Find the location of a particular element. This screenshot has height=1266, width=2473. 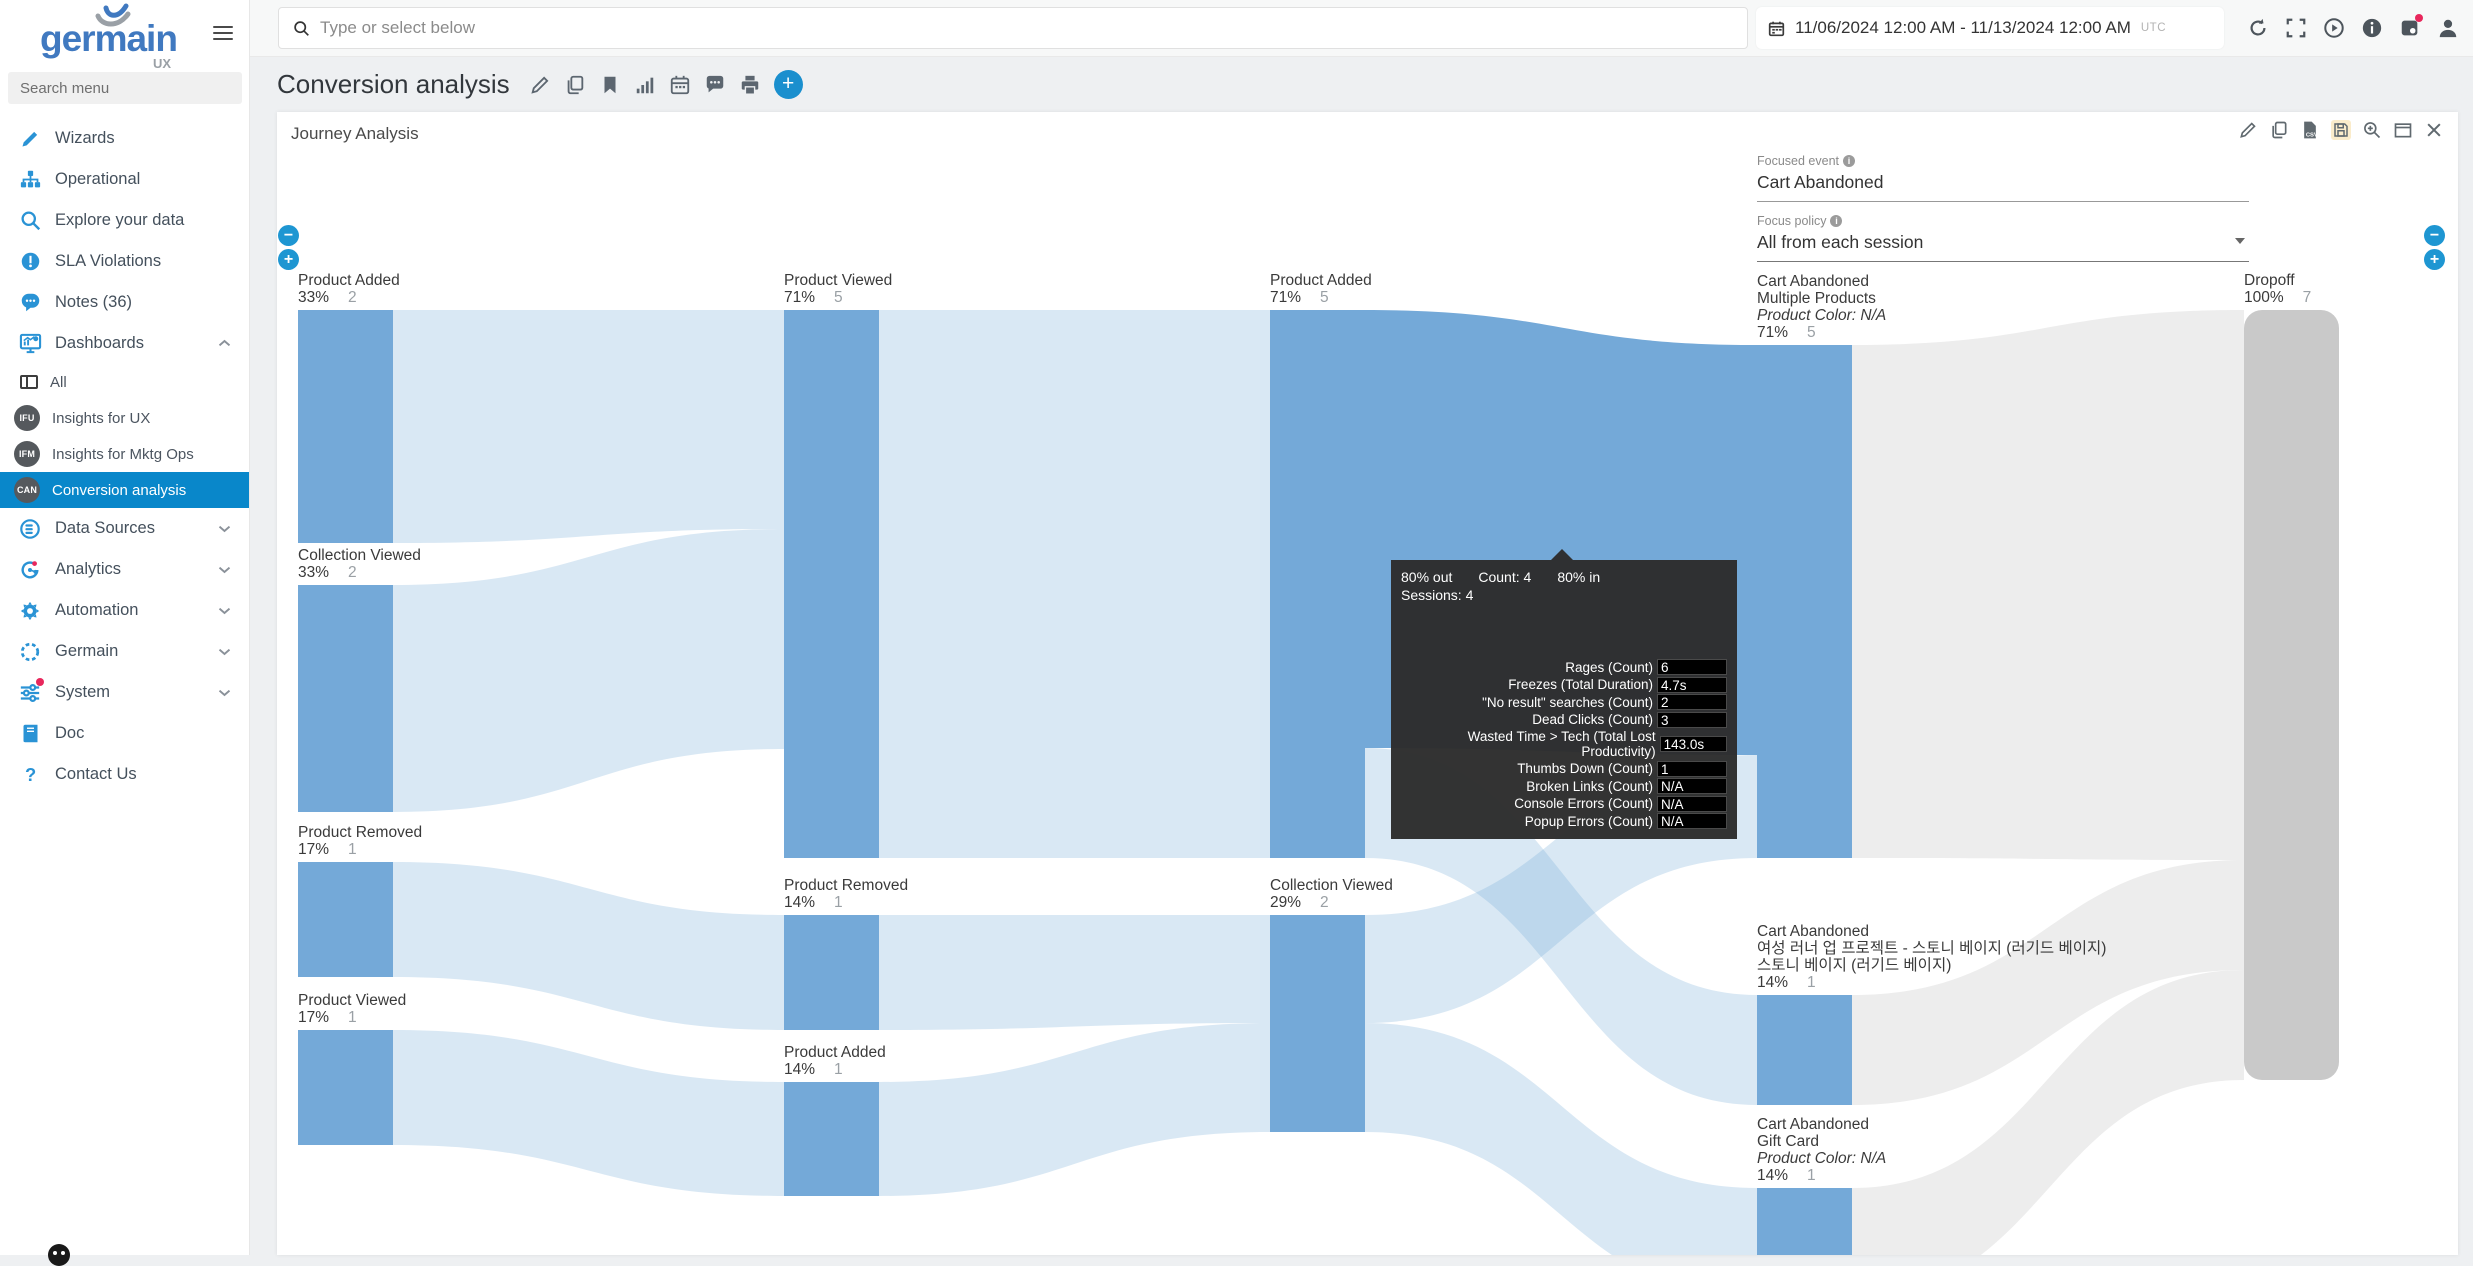

sankey-node-c2-viewed is located at coordinates (831, 584).